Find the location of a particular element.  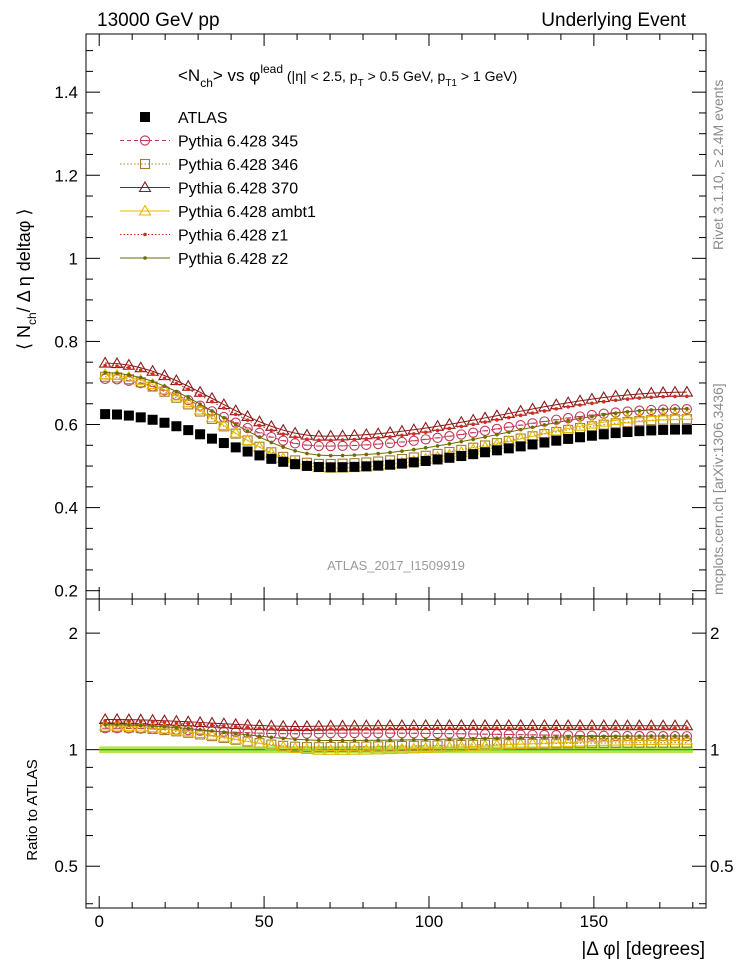

title-cuts-3: > 1 GeV) is located at coordinates (487, 76).